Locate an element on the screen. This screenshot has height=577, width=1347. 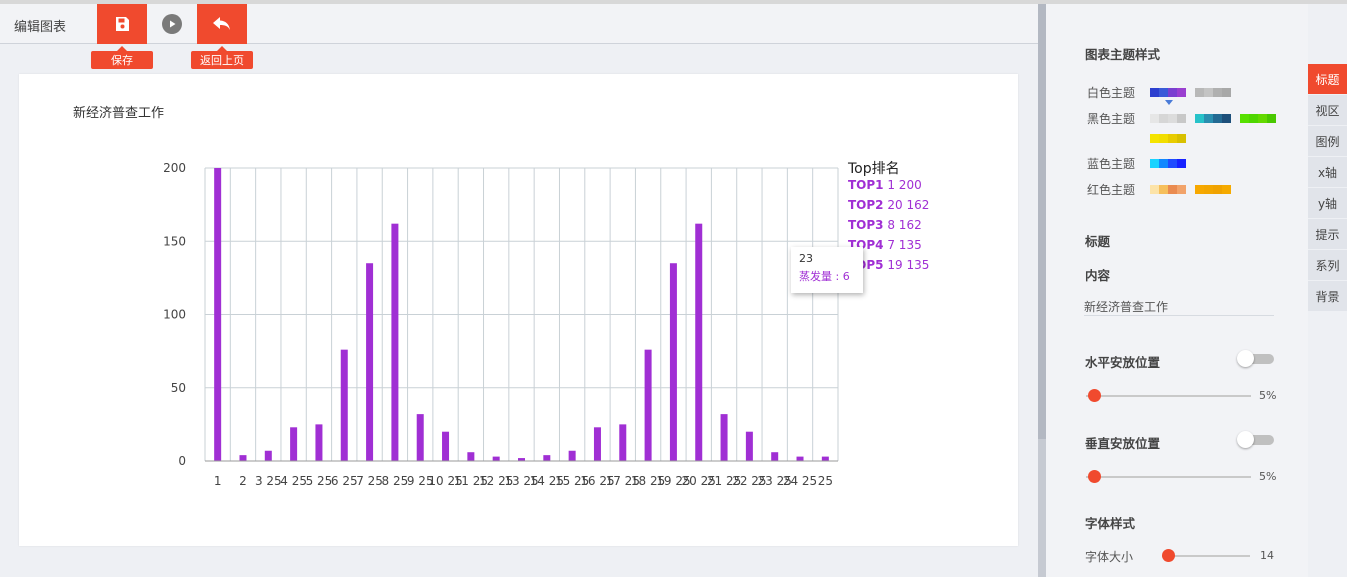
y-tick-label: 100 is located at coordinates (174, 315).